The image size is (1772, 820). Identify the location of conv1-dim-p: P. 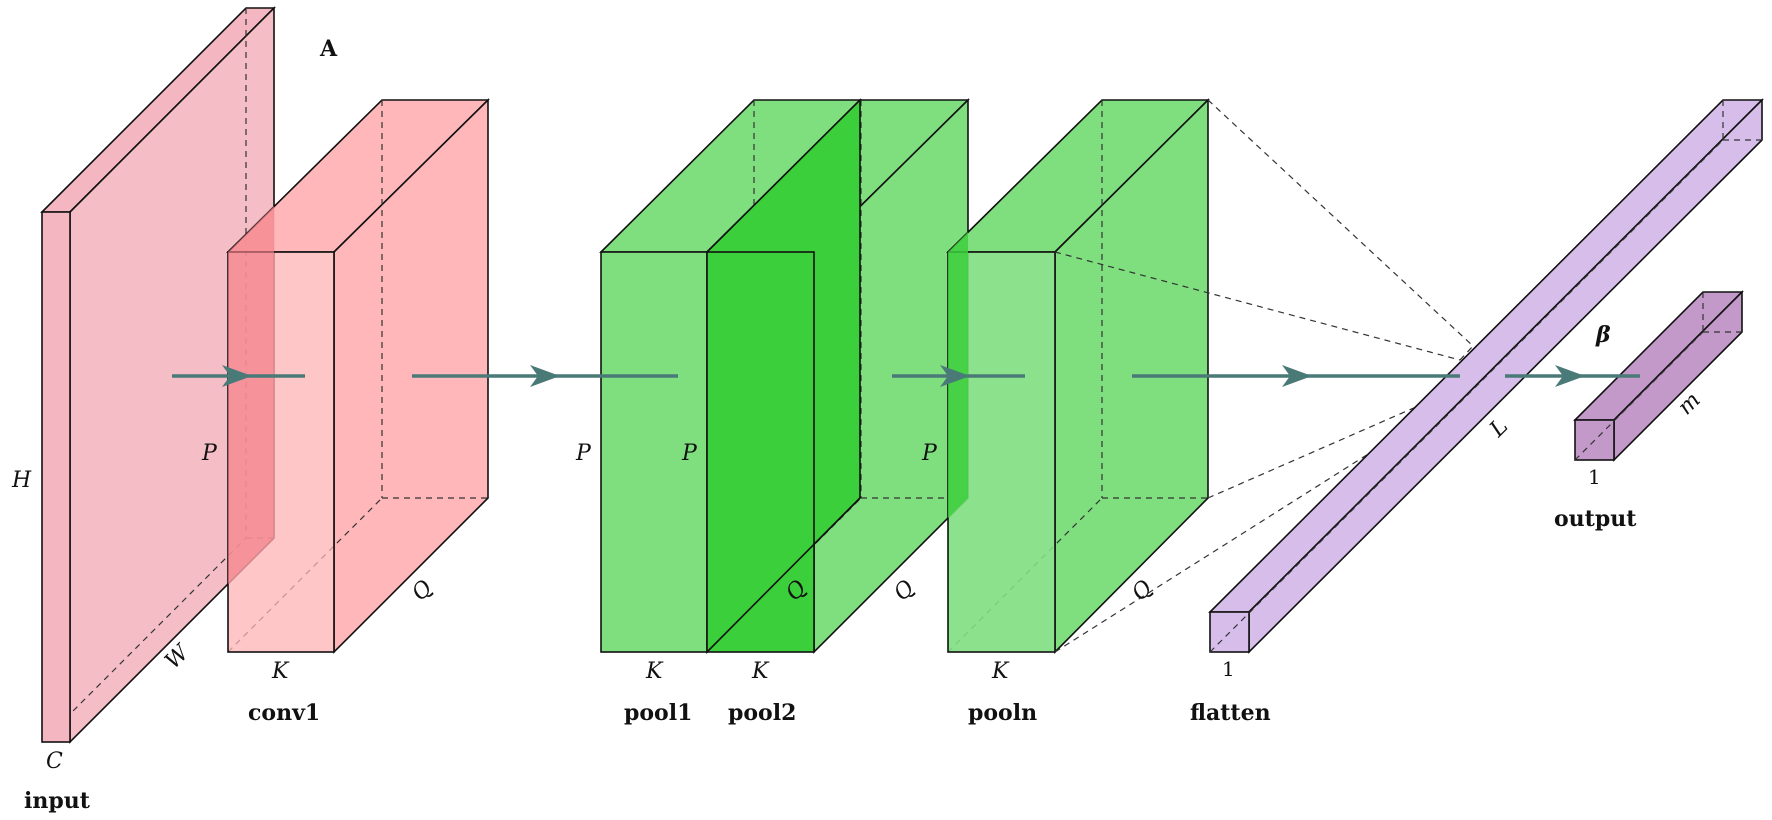
(209, 453).